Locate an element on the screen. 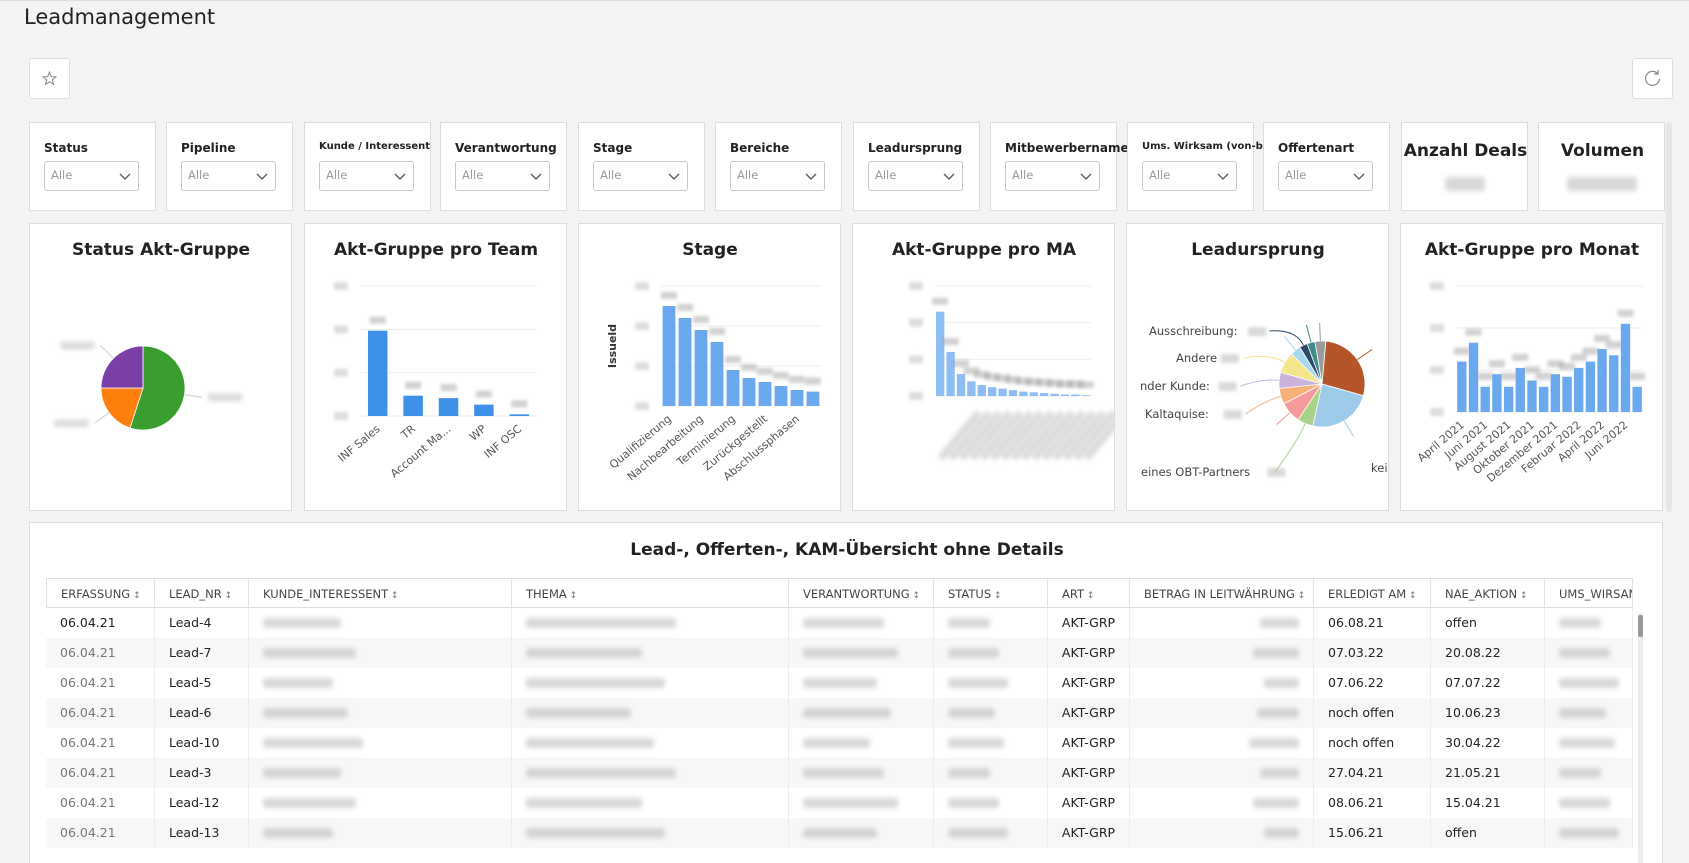  favorite-button is located at coordinates (49, 78).